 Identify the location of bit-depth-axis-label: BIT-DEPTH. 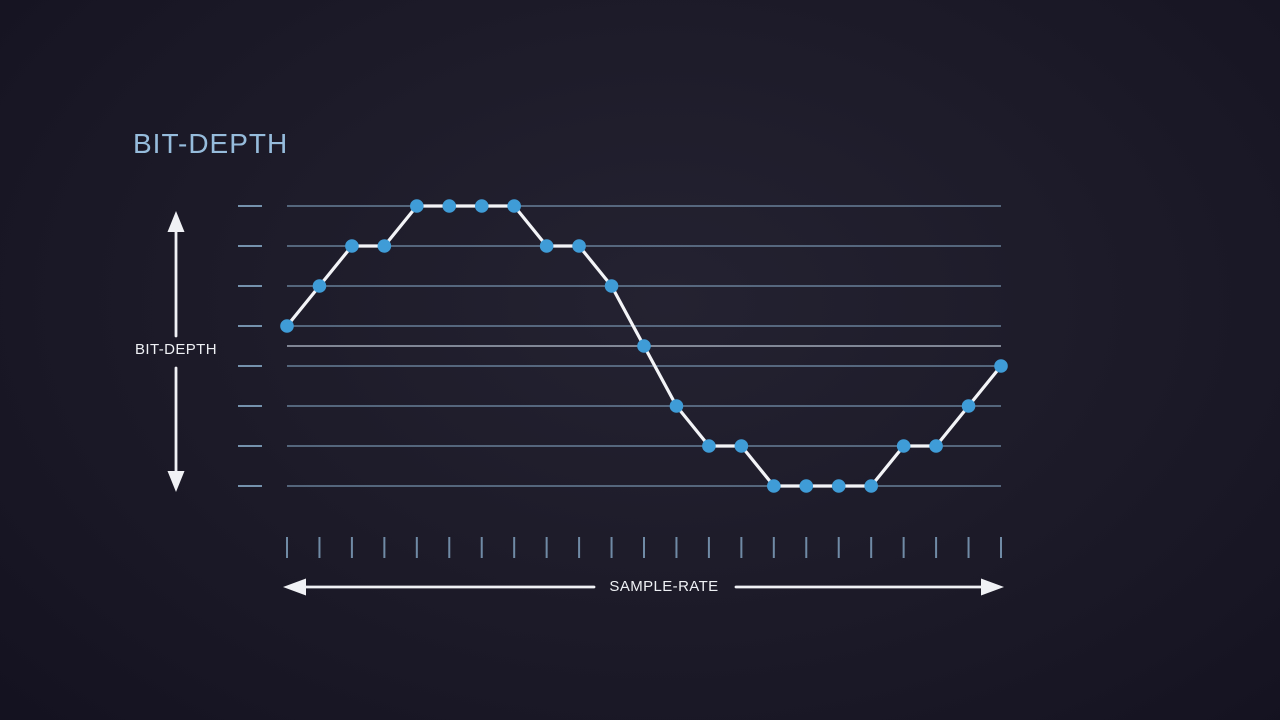
(176, 349).